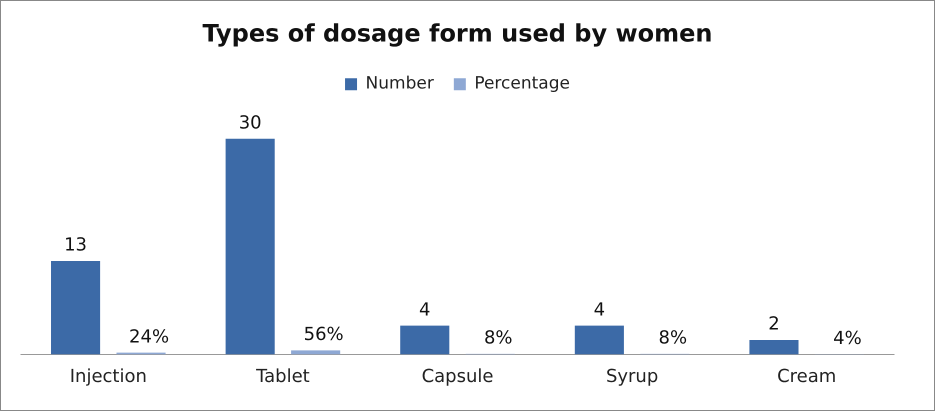 Image resolution: width=935 pixels, height=411 pixels. Describe the element at coordinates (76, 245) in the screenshot. I see `data-label: 13` at that location.